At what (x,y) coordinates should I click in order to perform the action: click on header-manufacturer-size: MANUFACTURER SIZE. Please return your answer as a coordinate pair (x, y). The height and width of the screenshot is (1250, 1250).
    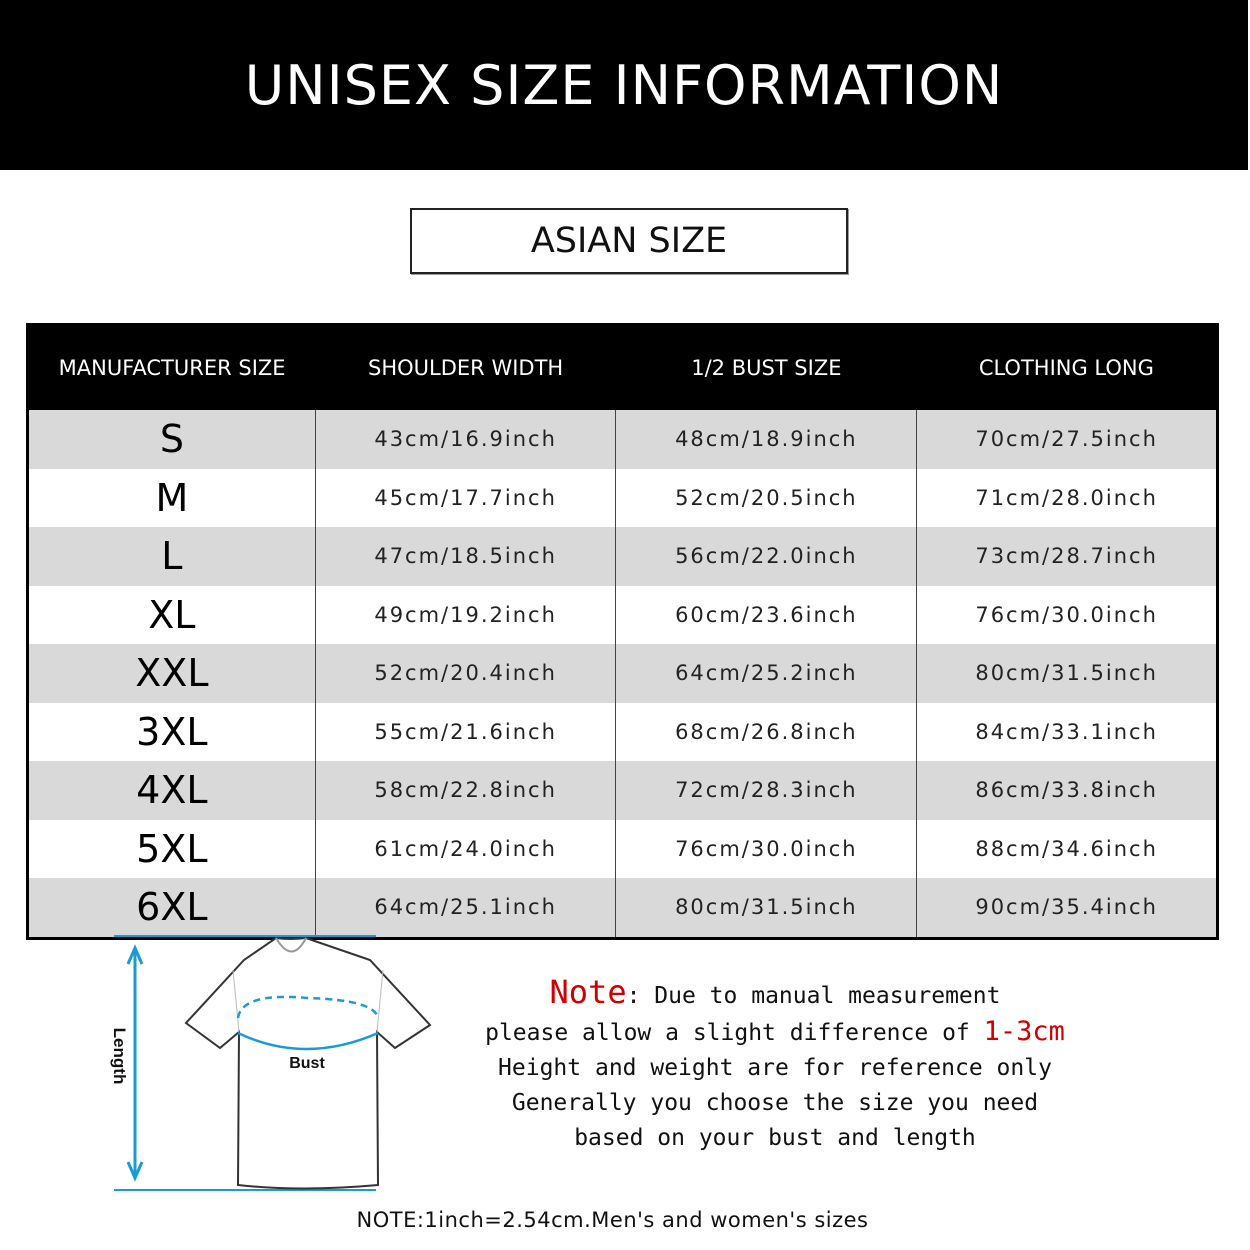
    Looking at the image, I should click on (171, 367).